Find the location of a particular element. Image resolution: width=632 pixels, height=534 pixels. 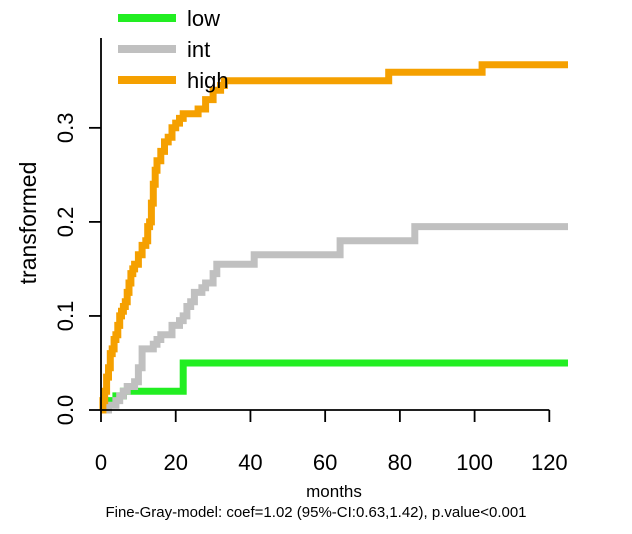

y-axis-label: transformed is located at coordinates (28, 223).